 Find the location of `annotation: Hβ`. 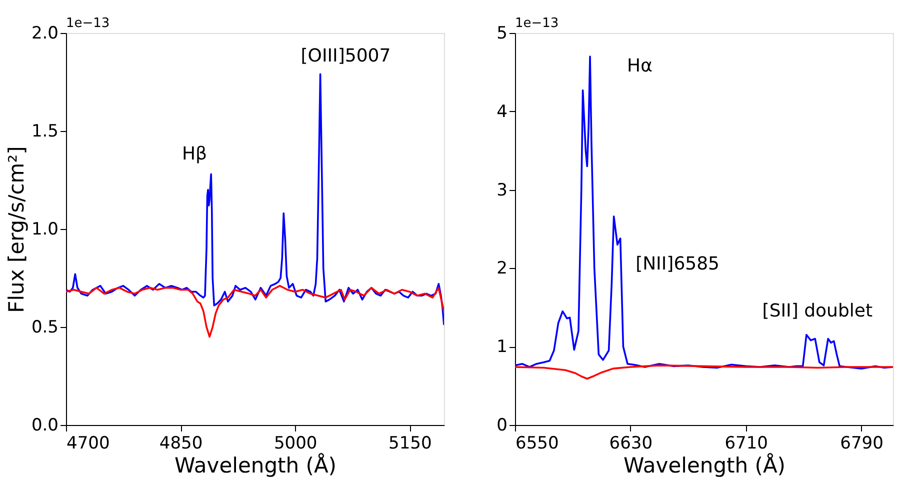

annotation: Hβ is located at coordinates (195, 154).